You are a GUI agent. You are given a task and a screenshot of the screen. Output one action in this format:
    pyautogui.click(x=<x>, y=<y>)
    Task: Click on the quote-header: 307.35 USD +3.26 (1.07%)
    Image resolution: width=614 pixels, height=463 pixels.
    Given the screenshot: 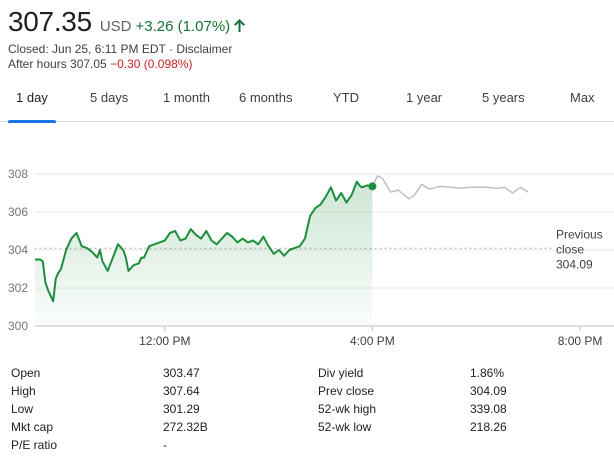 What is the action you would take?
    pyautogui.click(x=127, y=22)
    